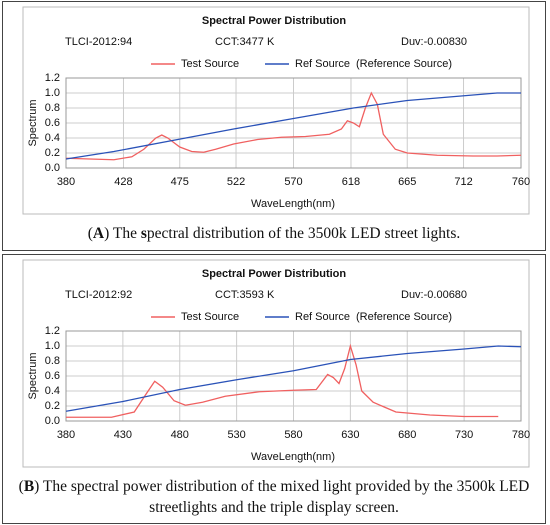 This screenshot has width=550, height=525. What do you see at coordinates (407, 182) in the screenshot?
I see `x-tick-label: 665` at bounding box center [407, 182].